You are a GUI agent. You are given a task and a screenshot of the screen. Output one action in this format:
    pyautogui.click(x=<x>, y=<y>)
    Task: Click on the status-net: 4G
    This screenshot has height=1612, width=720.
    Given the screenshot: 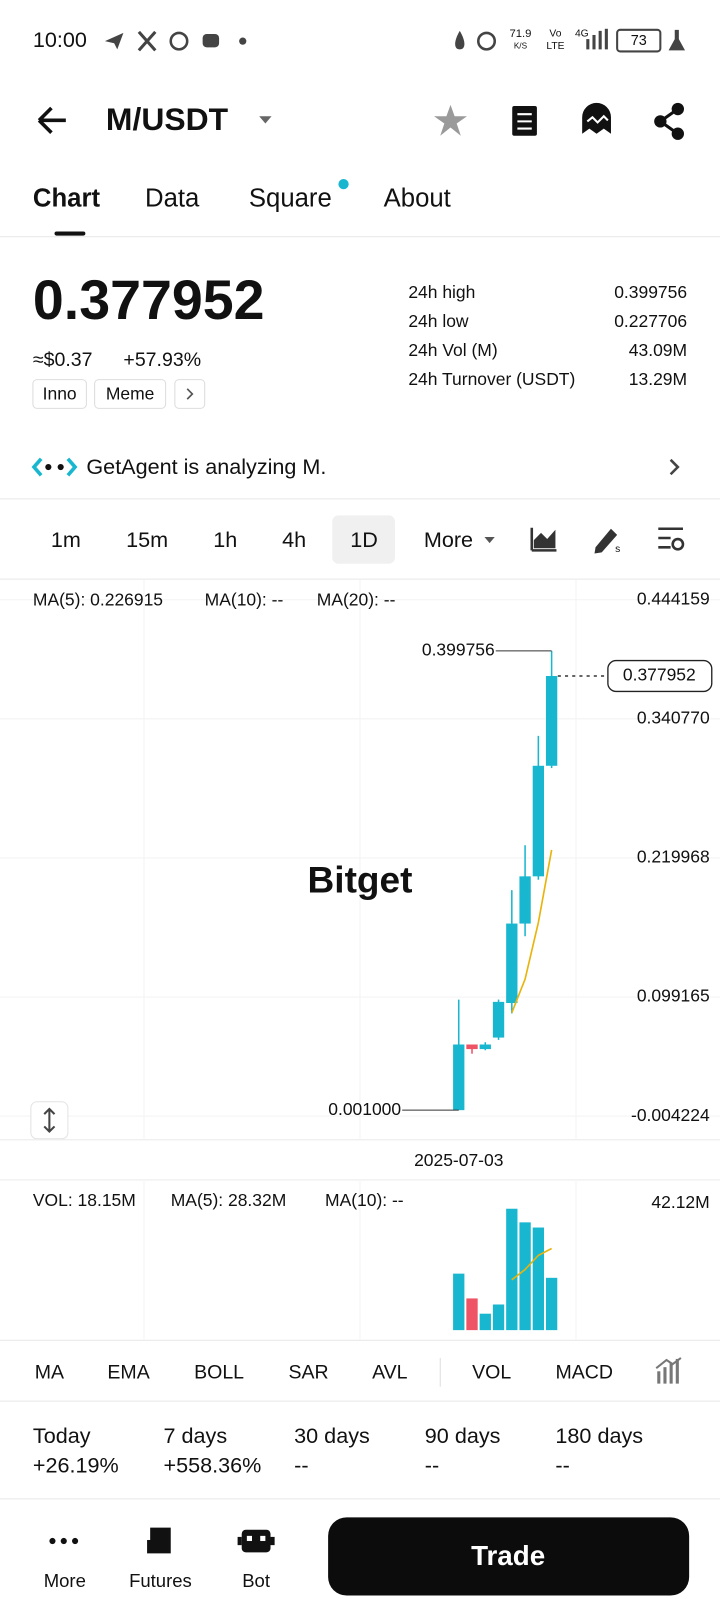 What is the action you would take?
    pyautogui.click(x=582, y=34)
    